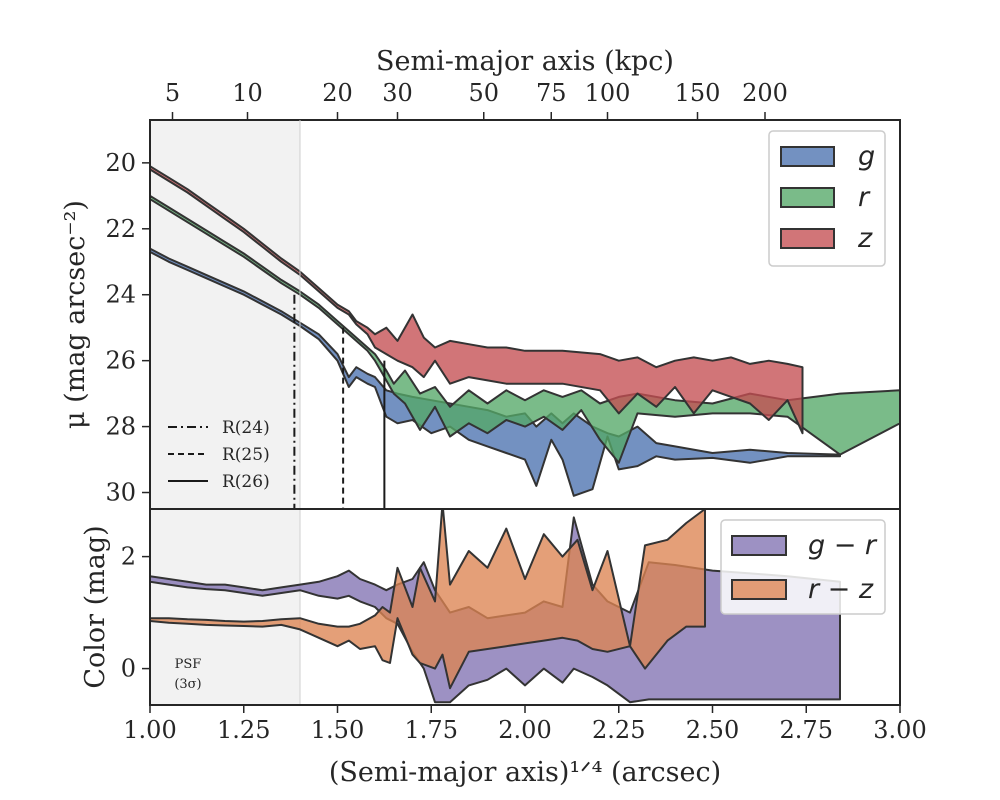 The height and width of the screenshot is (800, 1000). I want to click on kpc-tick-label-8: 200, so click(765, 93).